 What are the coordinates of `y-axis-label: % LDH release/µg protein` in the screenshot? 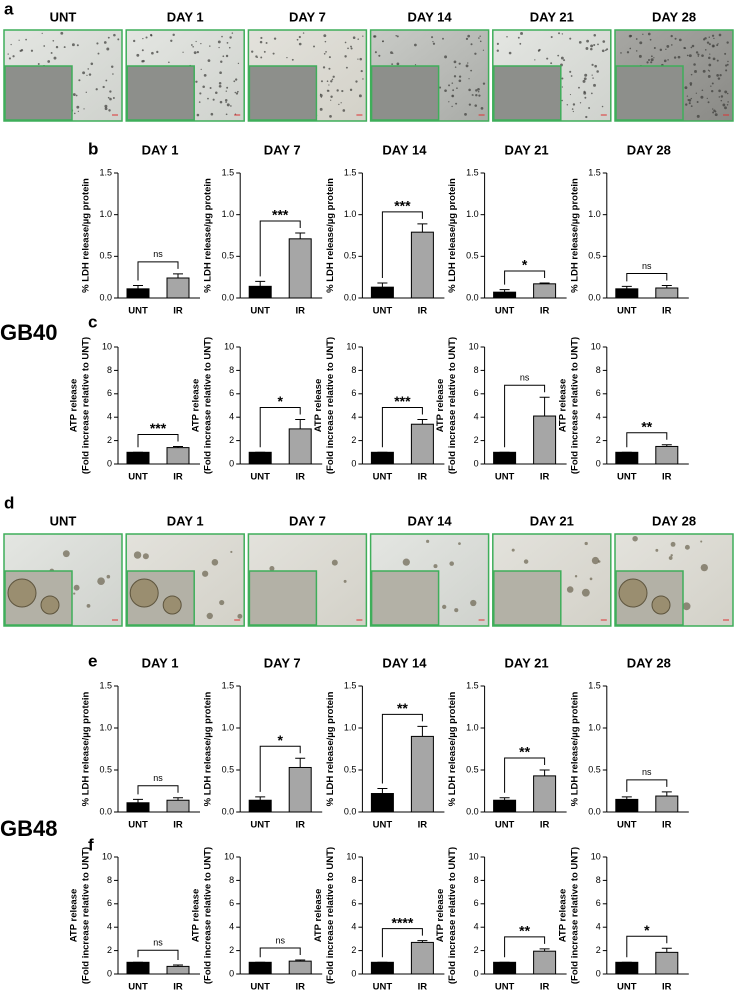 It's located at (86, 235).